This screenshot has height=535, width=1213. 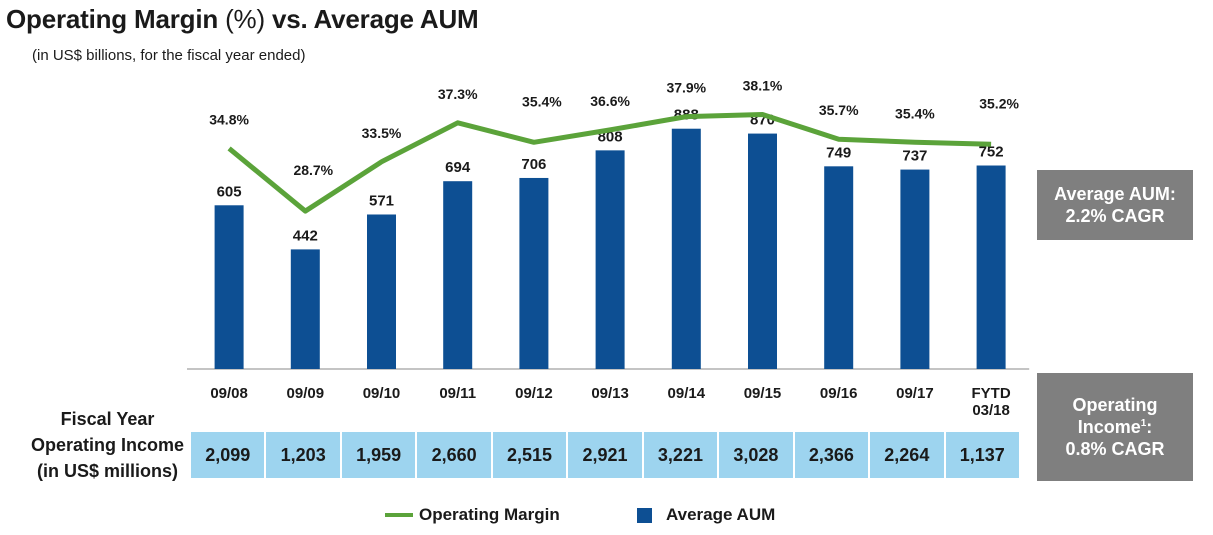 I want to click on operating-income-cell: 3,028, so click(x=757, y=455).